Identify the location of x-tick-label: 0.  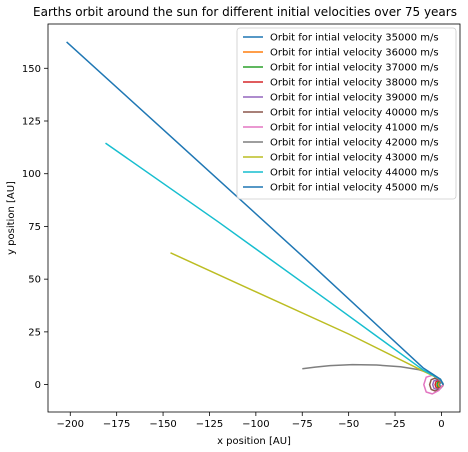
(441, 424).